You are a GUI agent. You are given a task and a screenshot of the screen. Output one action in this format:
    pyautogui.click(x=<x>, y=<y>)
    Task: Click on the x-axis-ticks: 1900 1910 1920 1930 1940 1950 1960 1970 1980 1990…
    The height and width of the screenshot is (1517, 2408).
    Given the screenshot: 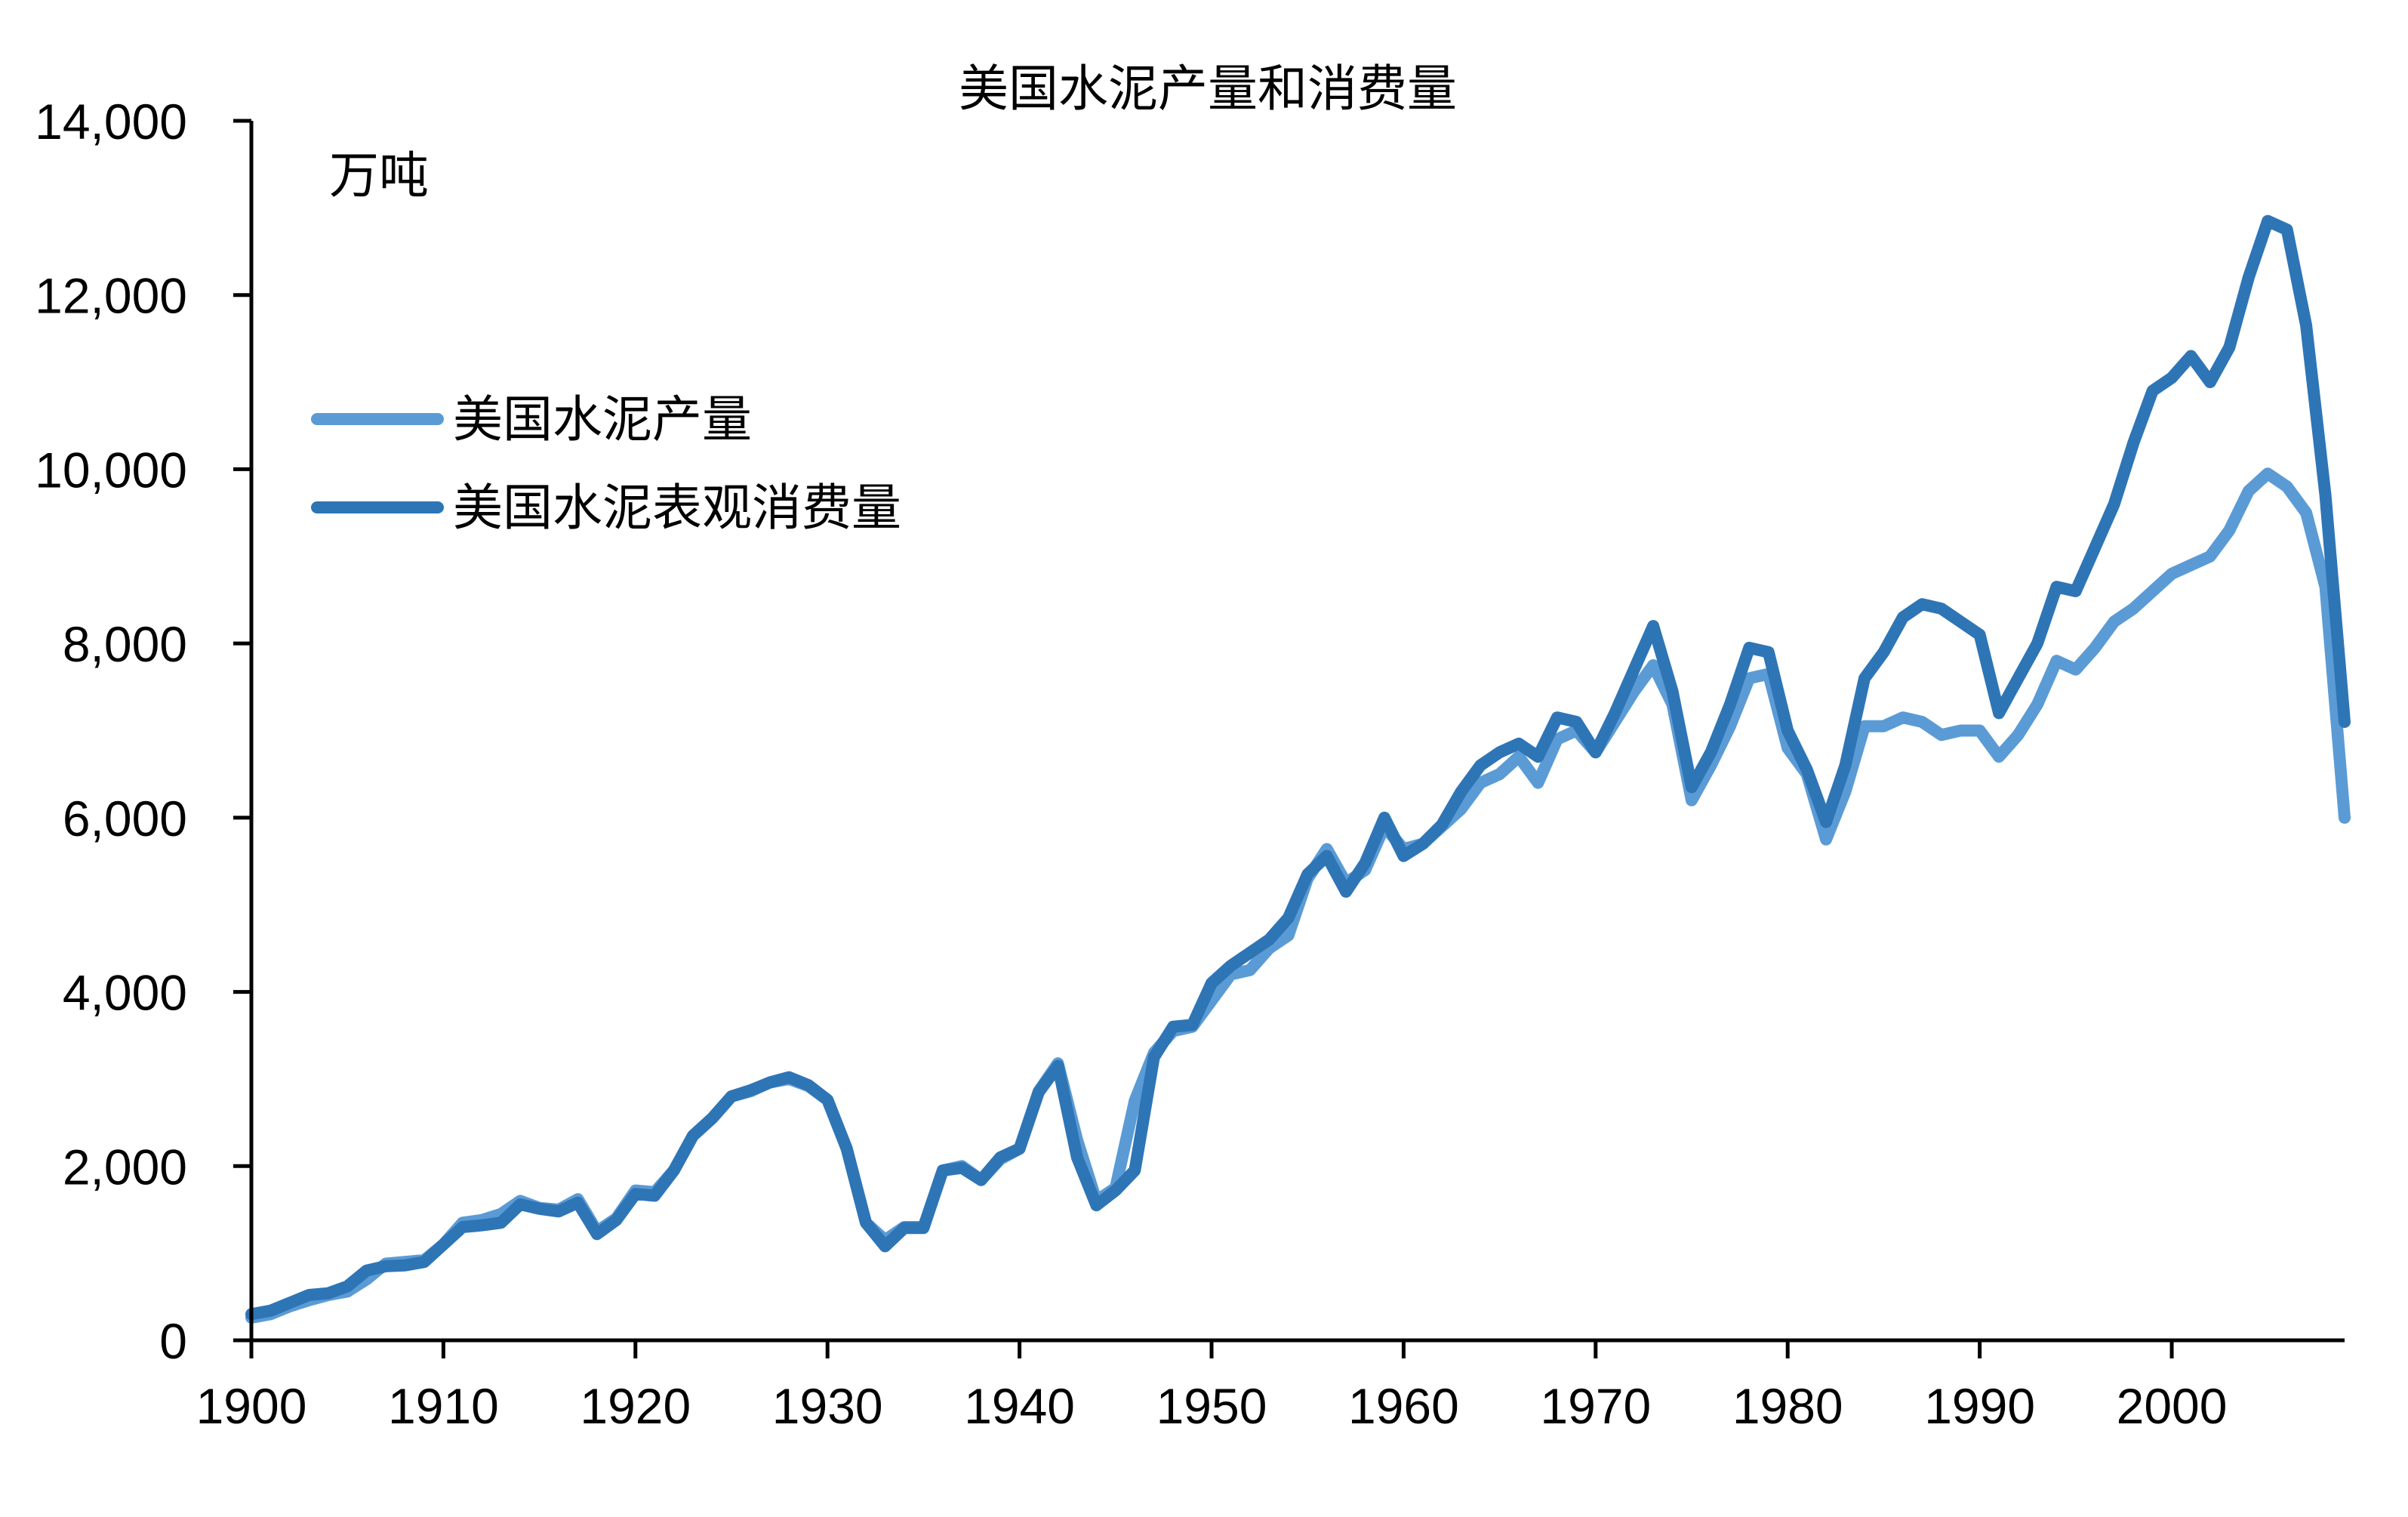 What is the action you would take?
    pyautogui.click(x=1212, y=1387)
    